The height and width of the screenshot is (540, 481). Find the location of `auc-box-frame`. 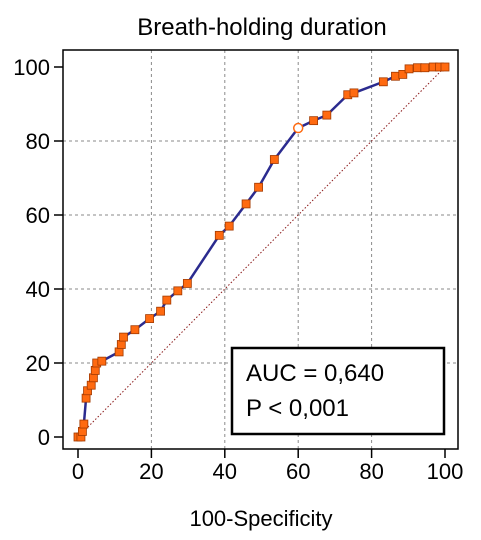

auc-box-frame is located at coordinates (338, 391).